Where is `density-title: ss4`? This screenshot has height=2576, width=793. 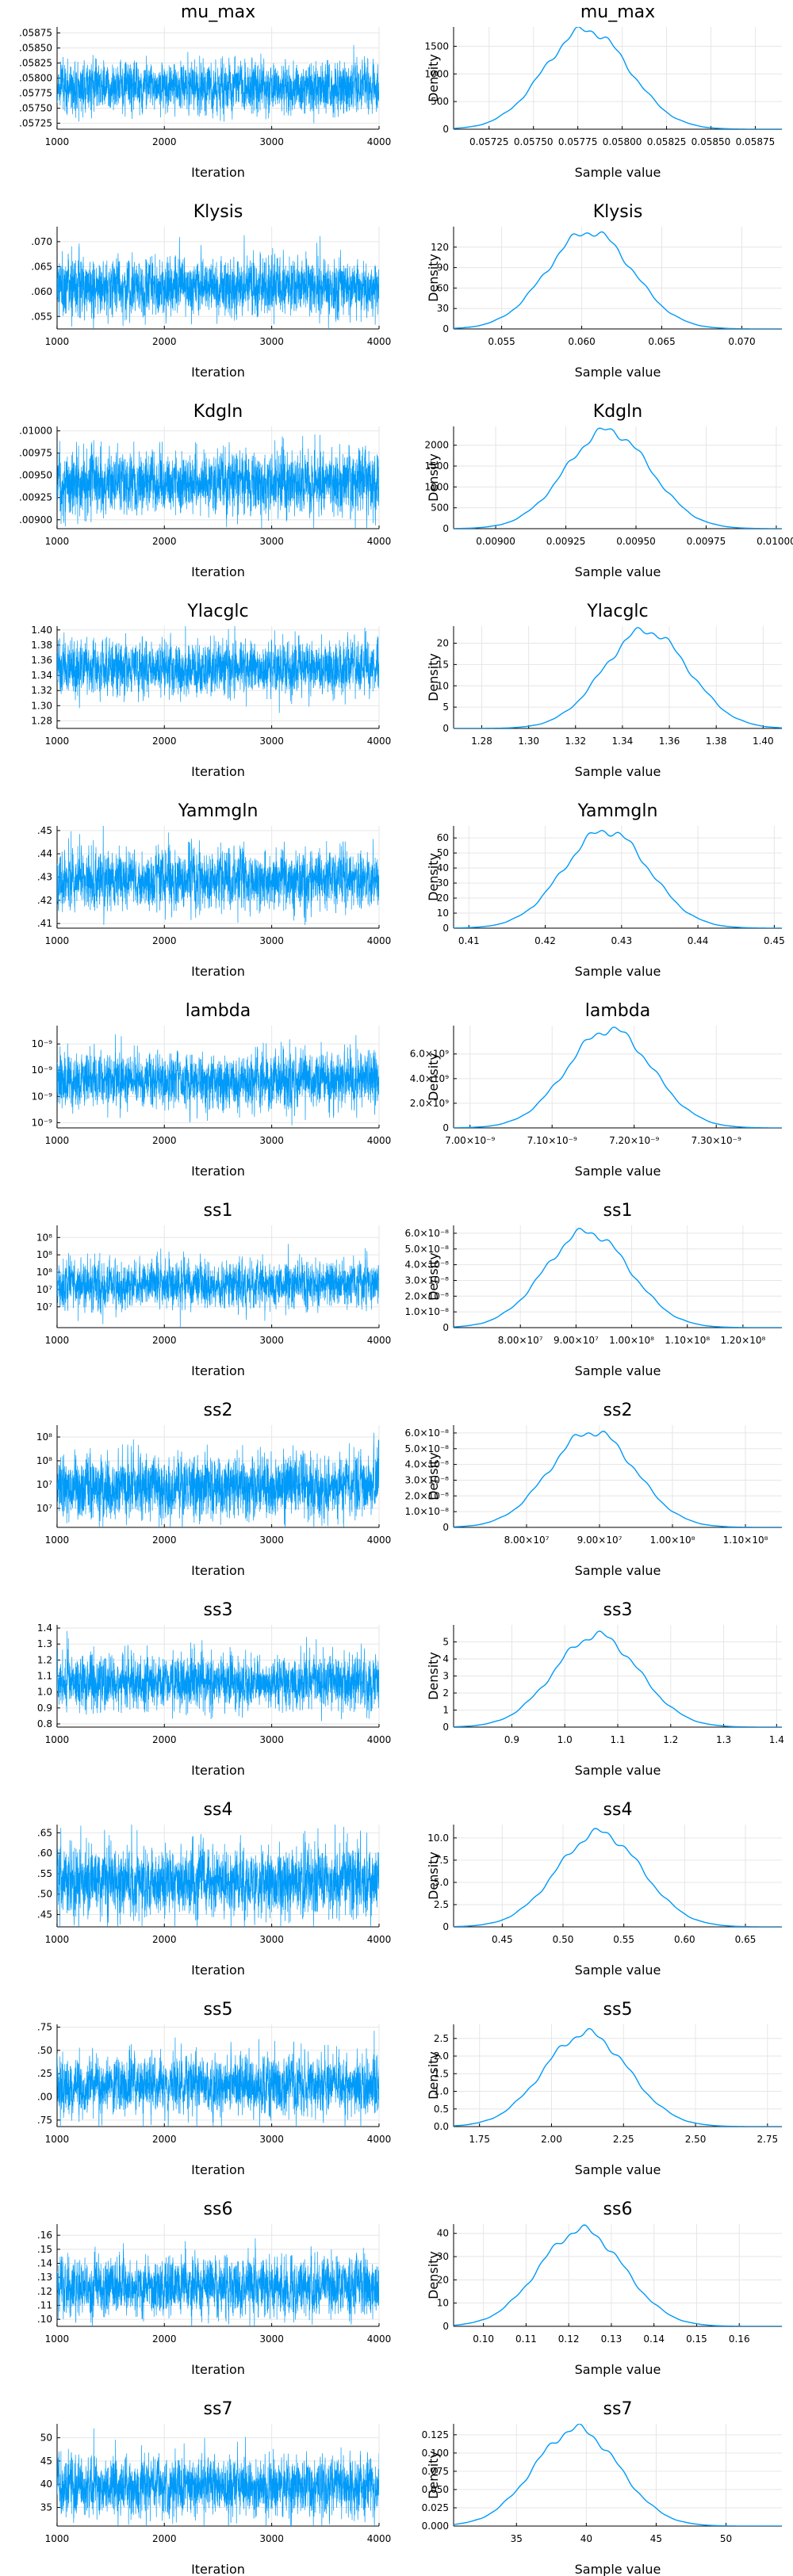
density-title: ss4 is located at coordinates (618, 1810).